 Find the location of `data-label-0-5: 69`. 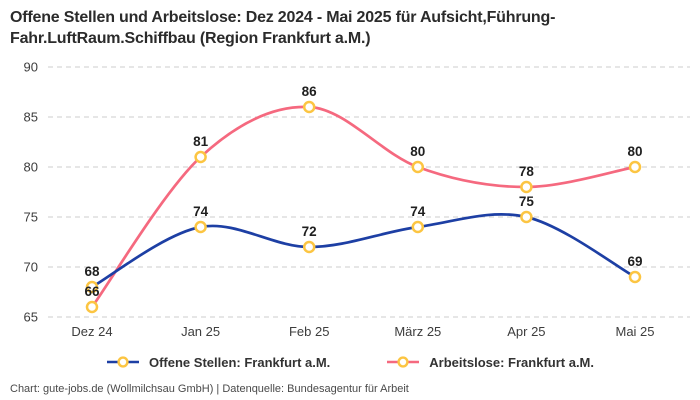

data-label-0-5: 69 is located at coordinates (634, 261).